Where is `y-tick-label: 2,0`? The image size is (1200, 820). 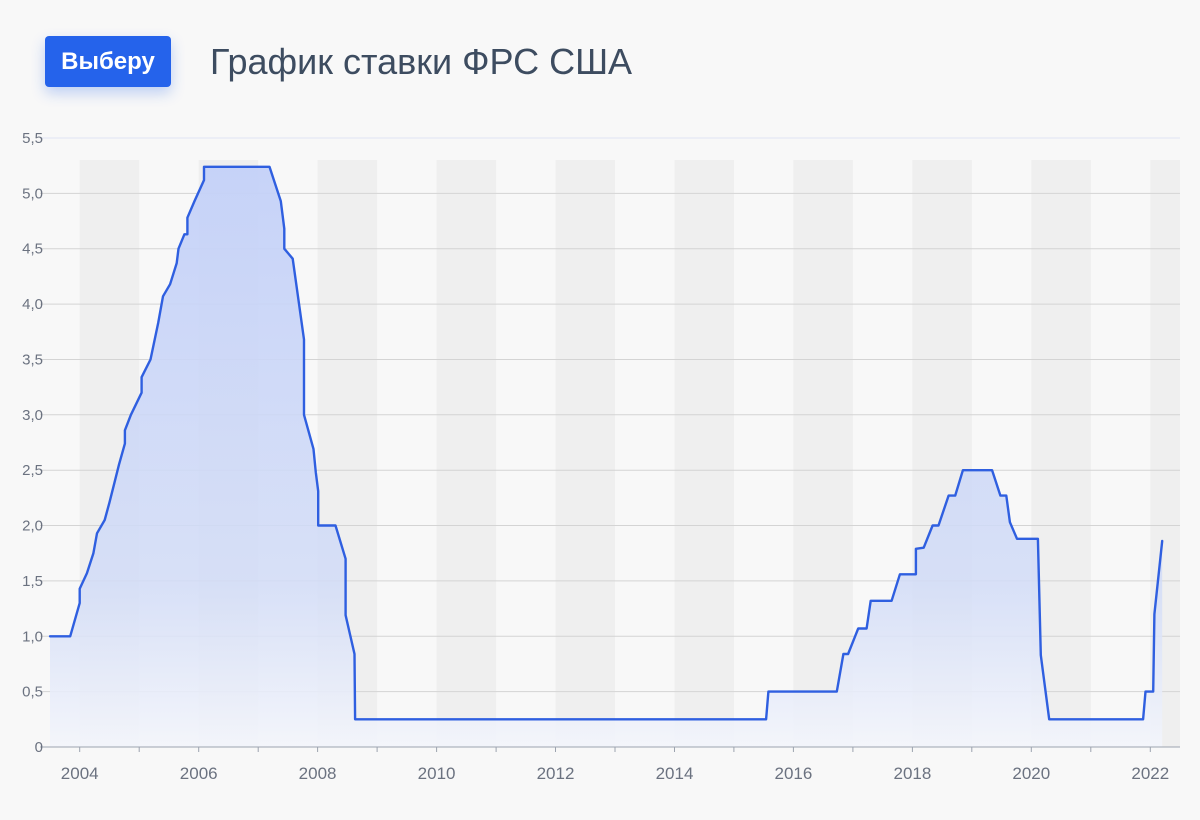
y-tick-label: 2,0 is located at coordinates (32, 526).